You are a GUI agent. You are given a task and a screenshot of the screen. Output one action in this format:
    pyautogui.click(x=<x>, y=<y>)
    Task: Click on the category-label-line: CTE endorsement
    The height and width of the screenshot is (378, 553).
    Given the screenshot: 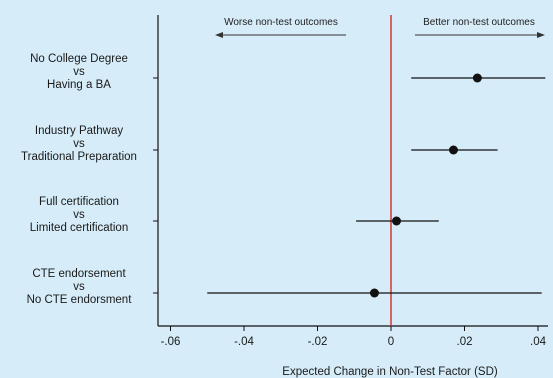 What is the action you would take?
    pyautogui.click(x=79, y=274)
    